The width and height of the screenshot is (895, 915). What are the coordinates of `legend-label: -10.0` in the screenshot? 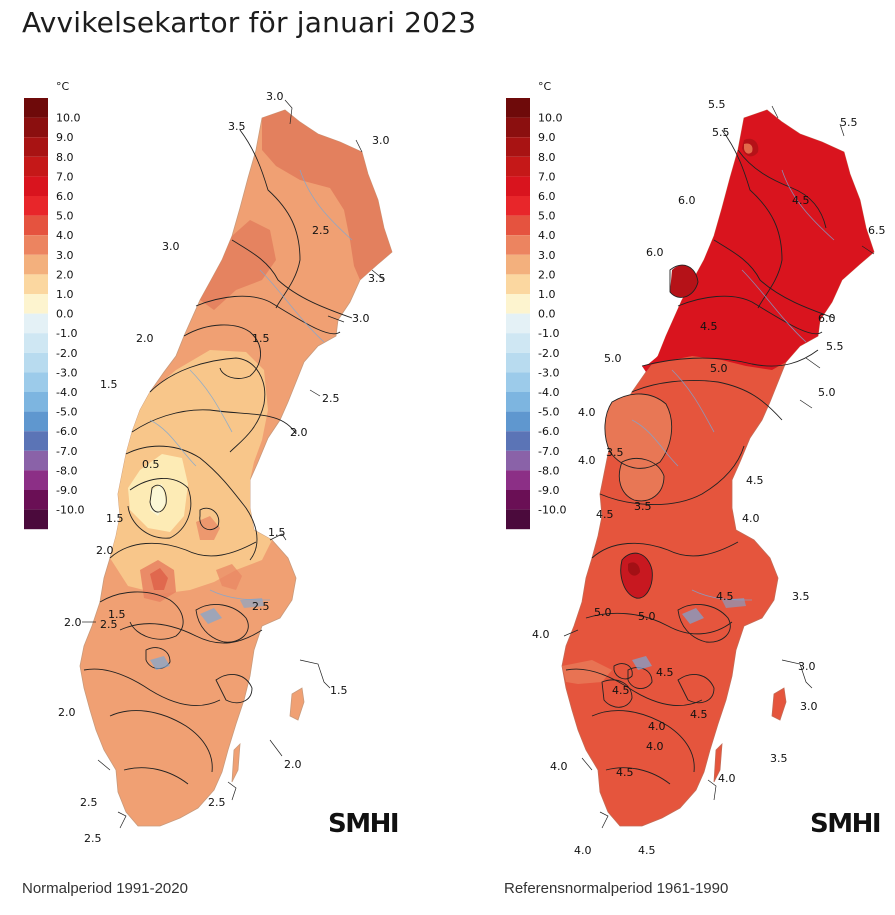 It's located at (70, 510).